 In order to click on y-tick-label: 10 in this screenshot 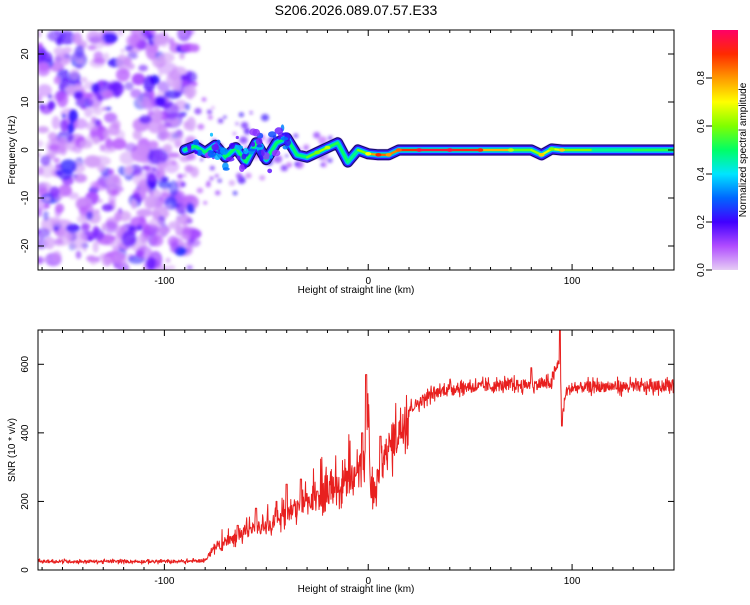, I will do `click(25, 102)`.